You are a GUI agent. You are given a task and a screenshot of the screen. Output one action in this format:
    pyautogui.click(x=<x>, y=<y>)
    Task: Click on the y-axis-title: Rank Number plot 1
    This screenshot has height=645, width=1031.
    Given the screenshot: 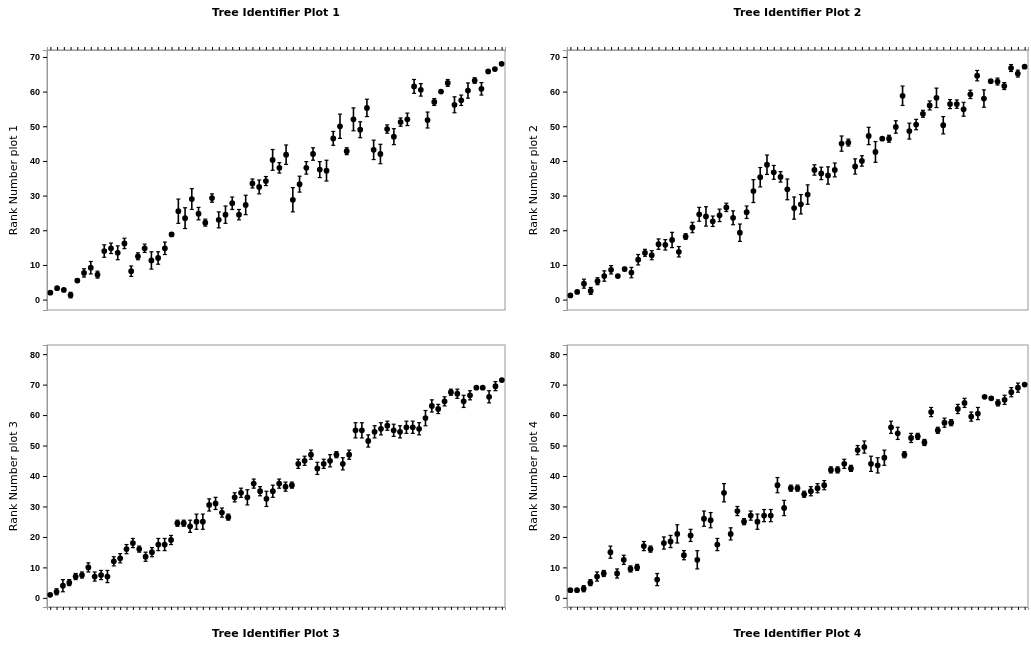 What is the action you would take?
    pyautogui.click(x=13, y=180)
    